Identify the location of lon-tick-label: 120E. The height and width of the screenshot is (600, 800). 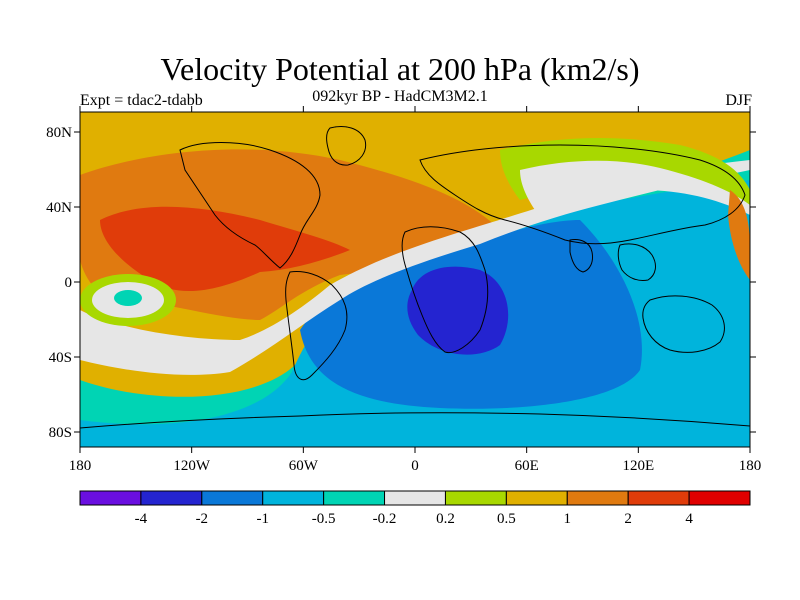
(638, 466).